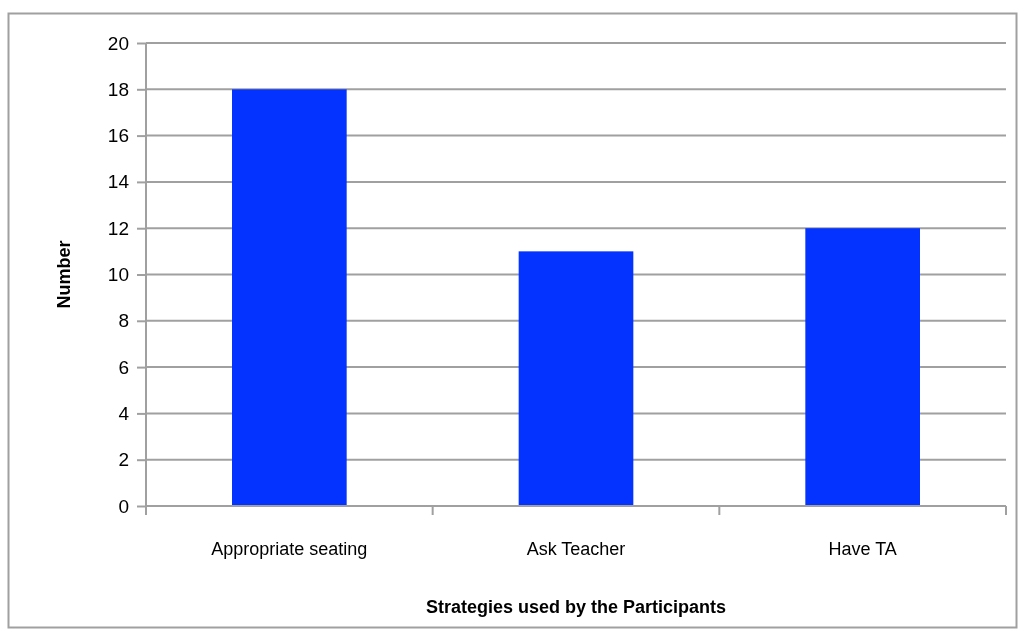 The height and width of the screenshot is (641, 1025). What do you see at coordinates (289, 549) in the screenshot?
I see `x-tick-label: Appropriate seating` at bounding box center [289, 549].